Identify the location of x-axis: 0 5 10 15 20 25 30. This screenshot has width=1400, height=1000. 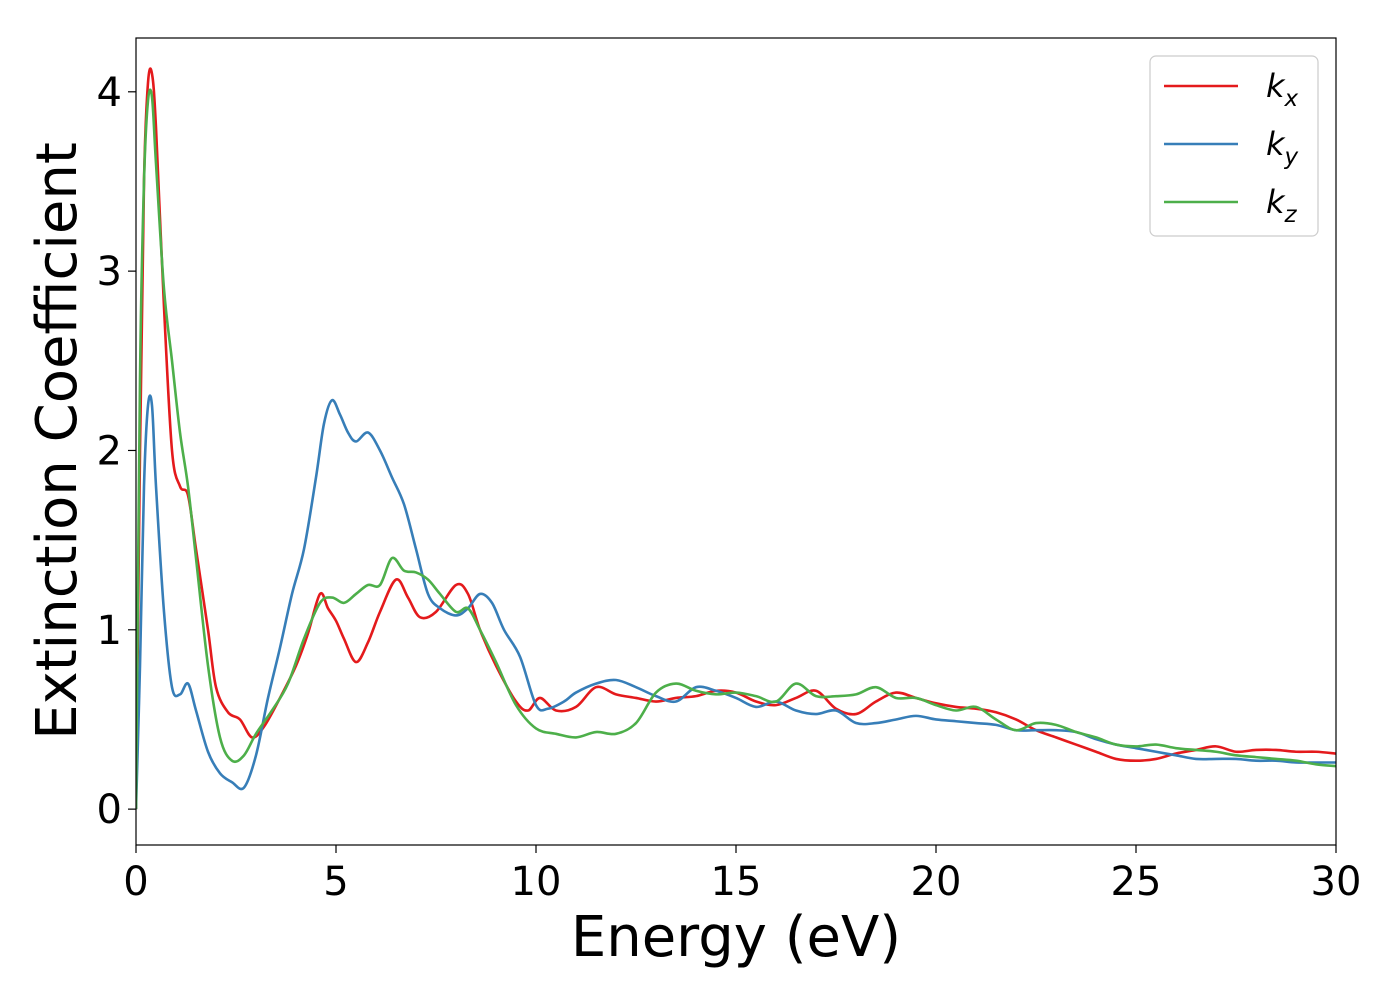
(742, 875).